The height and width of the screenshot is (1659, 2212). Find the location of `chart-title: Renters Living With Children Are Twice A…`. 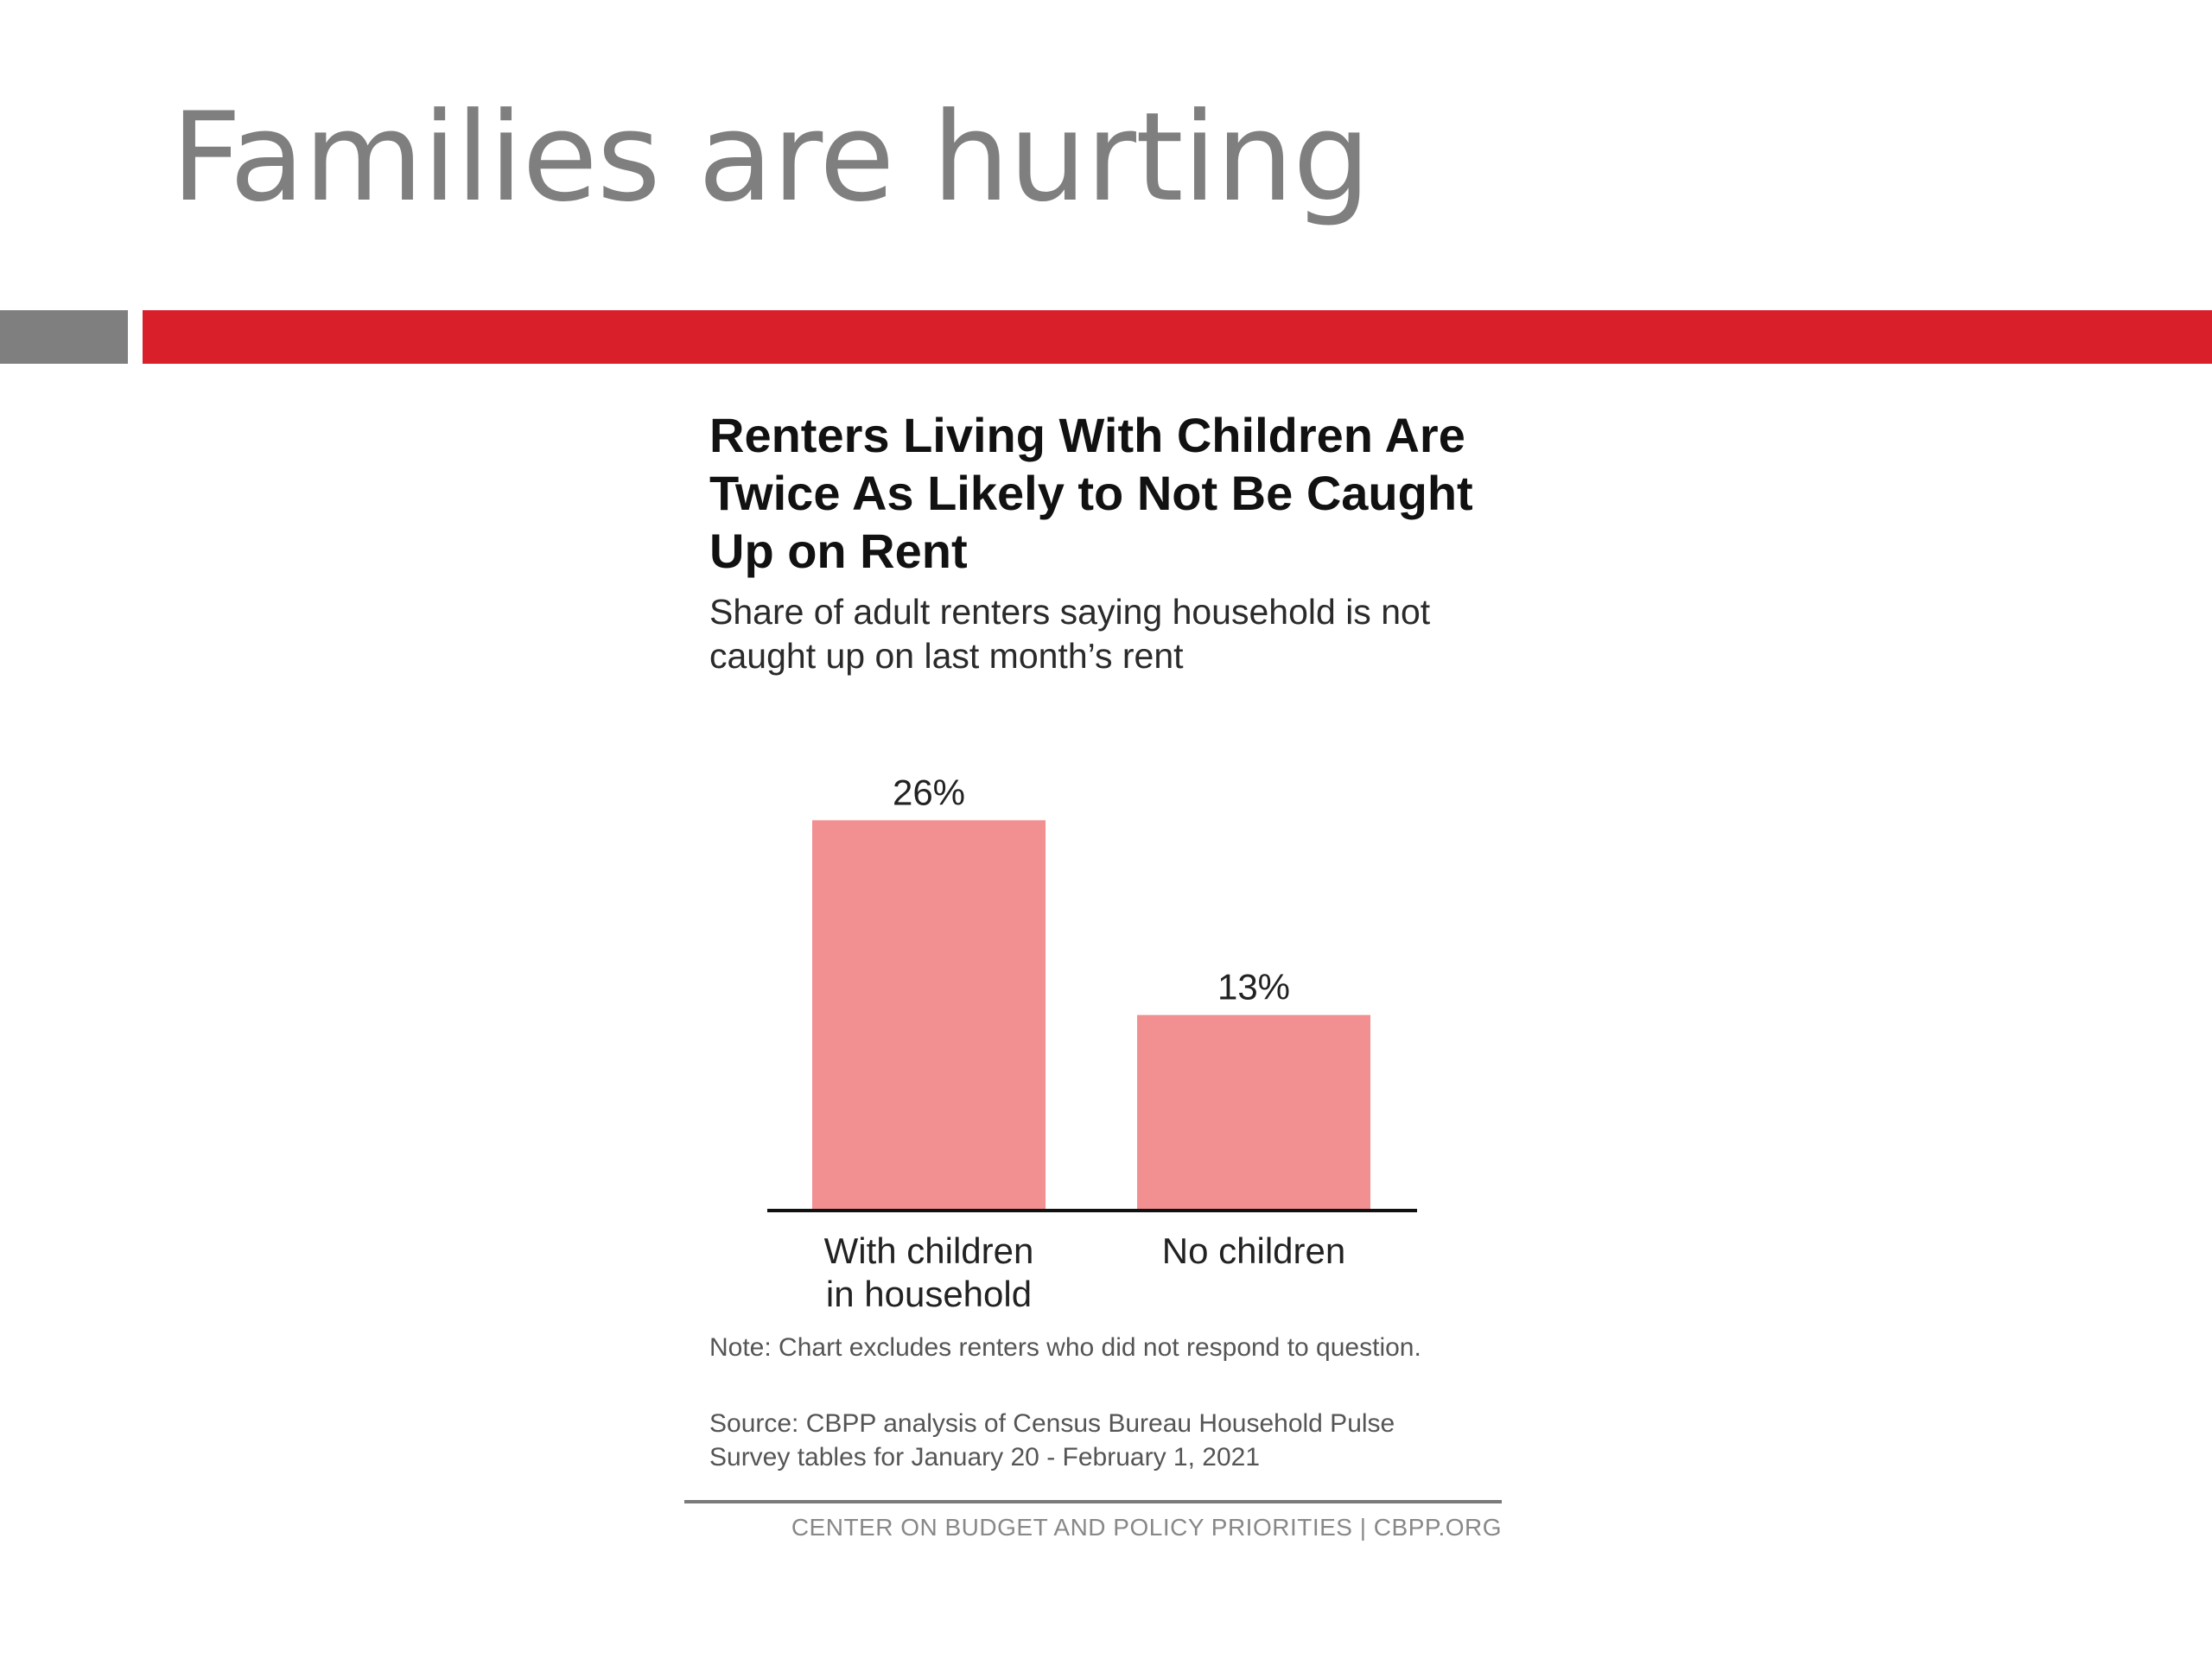

chart-title: Renters Living With Children Are Twice A… is located at coordinates (1091, 493).